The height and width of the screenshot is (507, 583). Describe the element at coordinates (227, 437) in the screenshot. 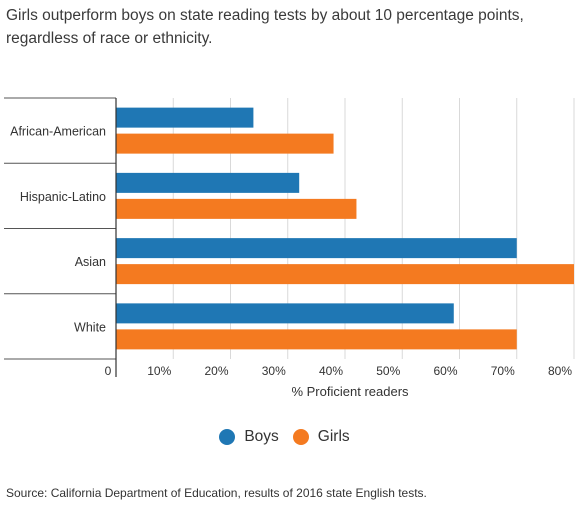

I see `legend-swatch-boys` at that location.